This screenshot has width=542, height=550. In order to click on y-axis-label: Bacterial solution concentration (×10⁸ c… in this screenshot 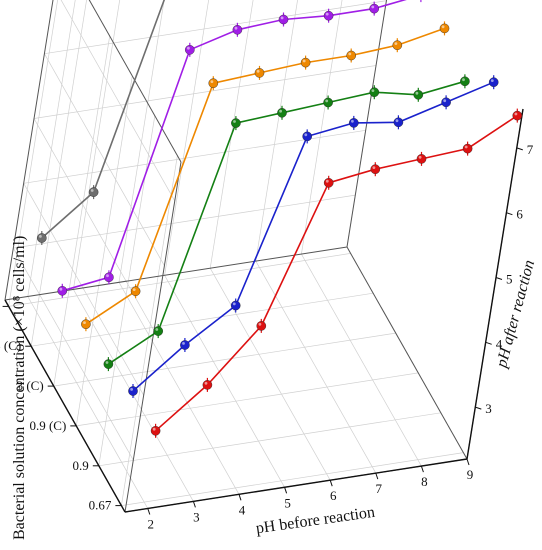, I will do `click(19, 388)`.